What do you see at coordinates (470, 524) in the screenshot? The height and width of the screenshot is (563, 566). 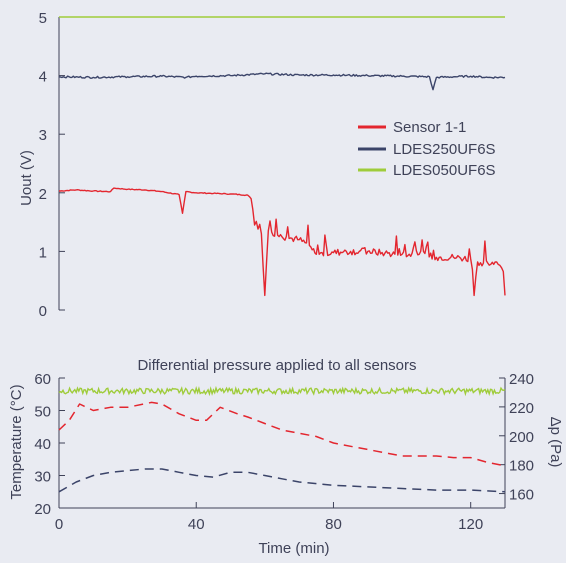 I see `bottom-x-tick-label: 120` at bounding box center [470, 524].